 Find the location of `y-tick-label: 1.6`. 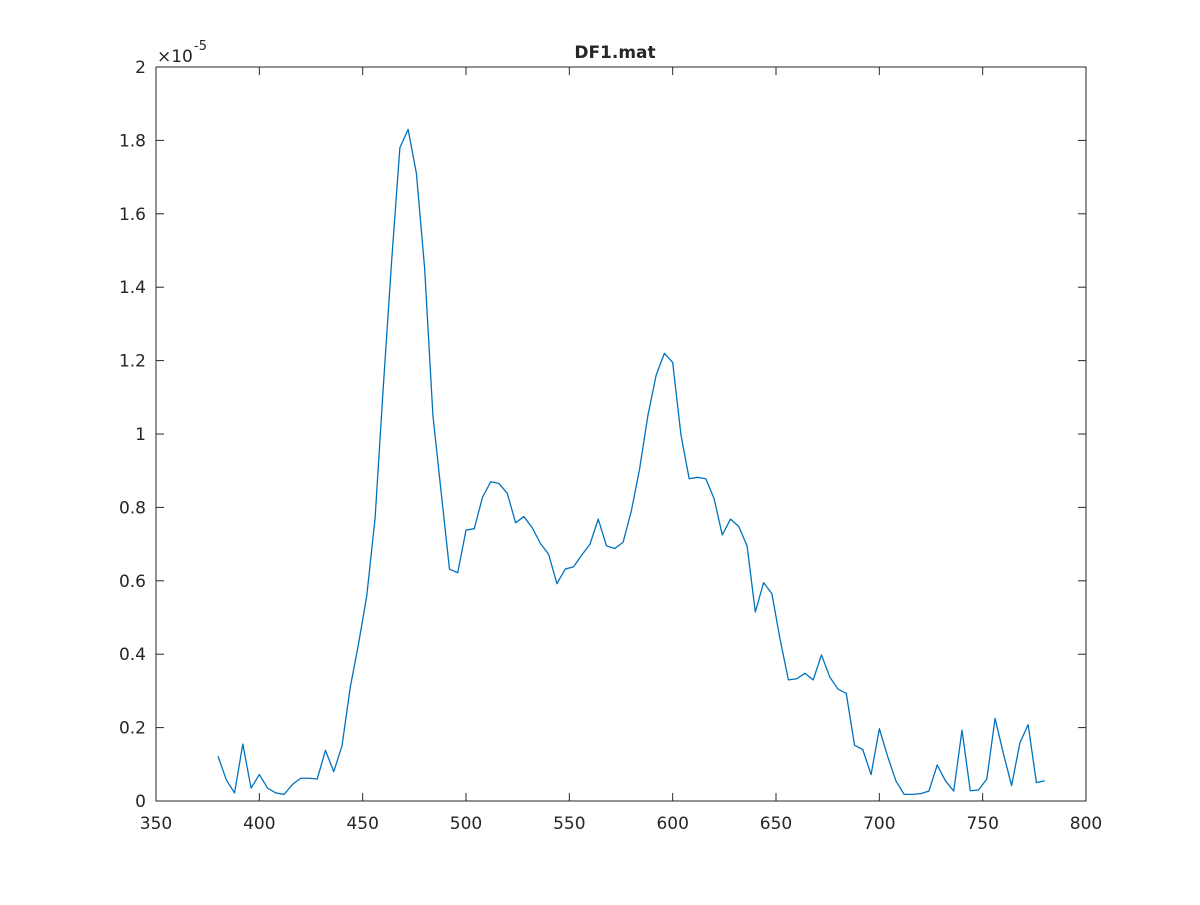

y-tick-label: 1.6 is located at coordinates (132, 215).